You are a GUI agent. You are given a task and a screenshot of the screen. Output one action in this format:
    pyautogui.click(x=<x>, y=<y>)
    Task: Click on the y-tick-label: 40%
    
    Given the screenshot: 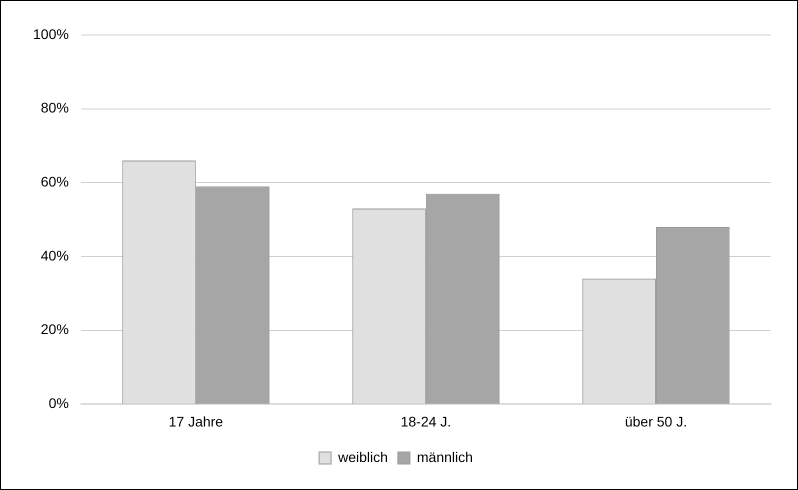 What is the action you would take?
    pyautogui.click(x=54, y=255)
    